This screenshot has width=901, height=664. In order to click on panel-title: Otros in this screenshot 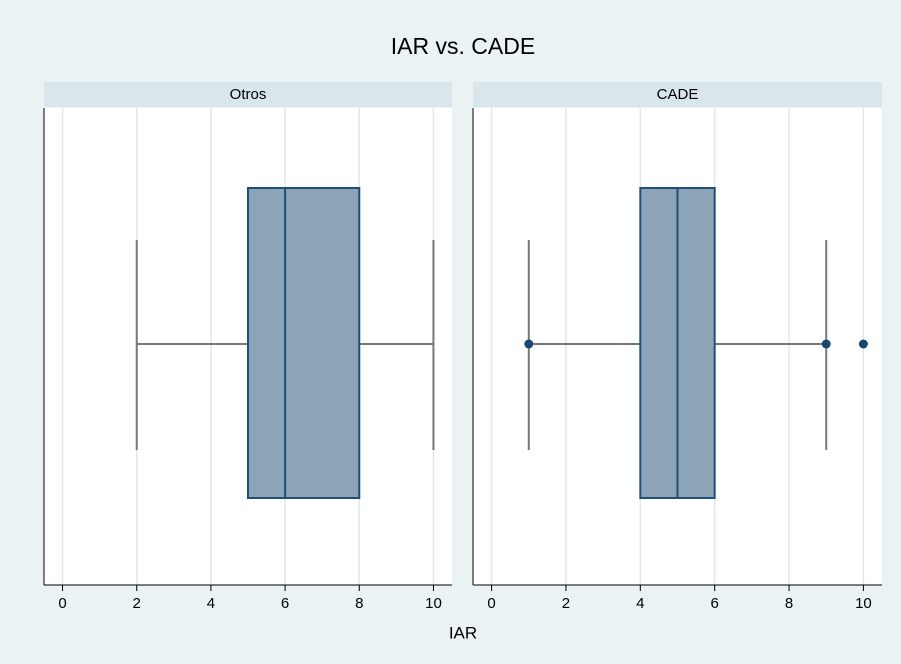, I will do `click(248, 94)`.